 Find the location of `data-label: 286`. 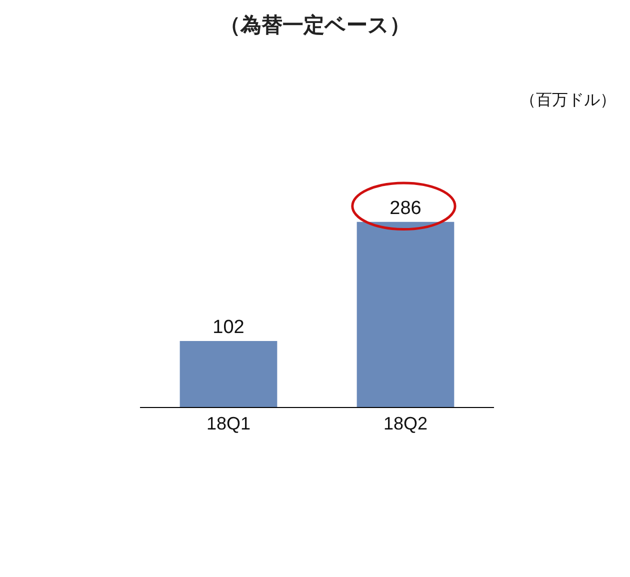

data-label: 286 is located at coordinates (406, 208).